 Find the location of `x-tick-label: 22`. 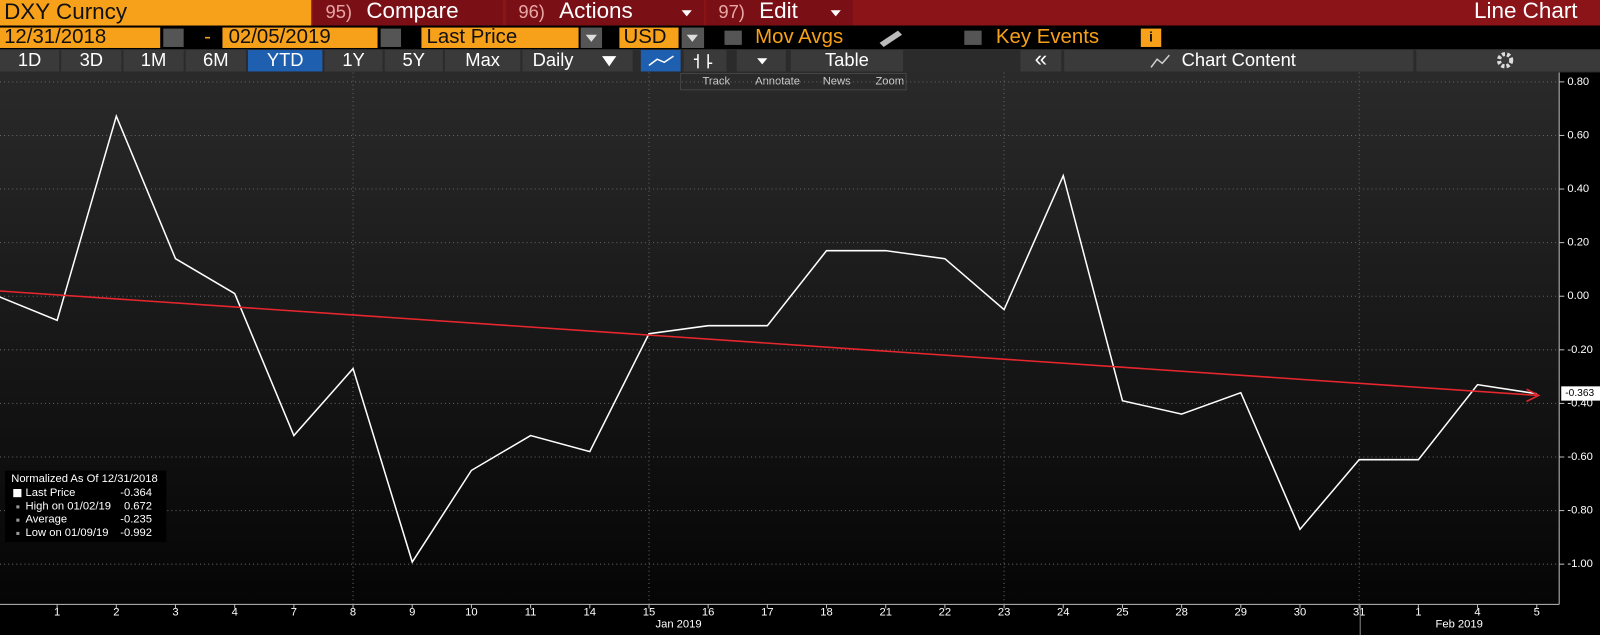

x-tick-label: 22 is located at coordinates (945, 613).